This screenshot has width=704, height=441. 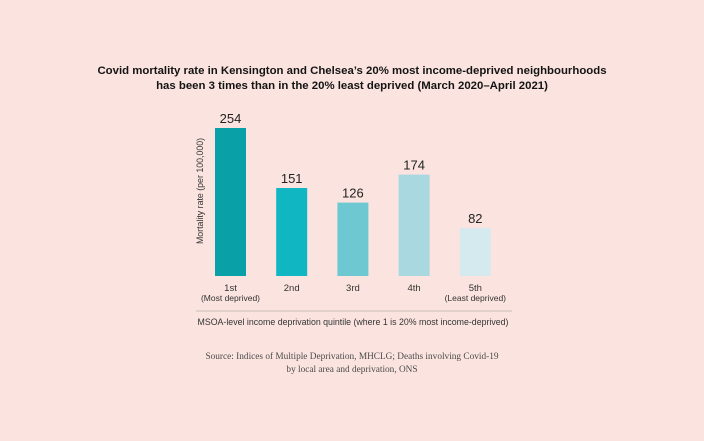 I want to click on x-tick-sublabel: (Most deprived), so click(x=230, y=298).